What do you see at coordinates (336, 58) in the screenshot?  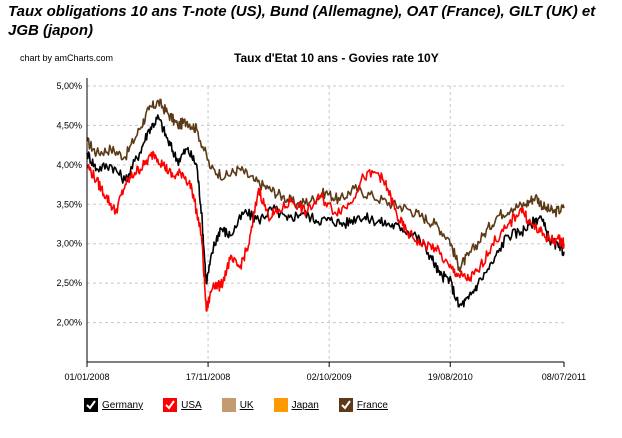 I see `chart-title: Taux d'Etat 10 ans - Govies rate 10Y` at bounding box center [336, 58].